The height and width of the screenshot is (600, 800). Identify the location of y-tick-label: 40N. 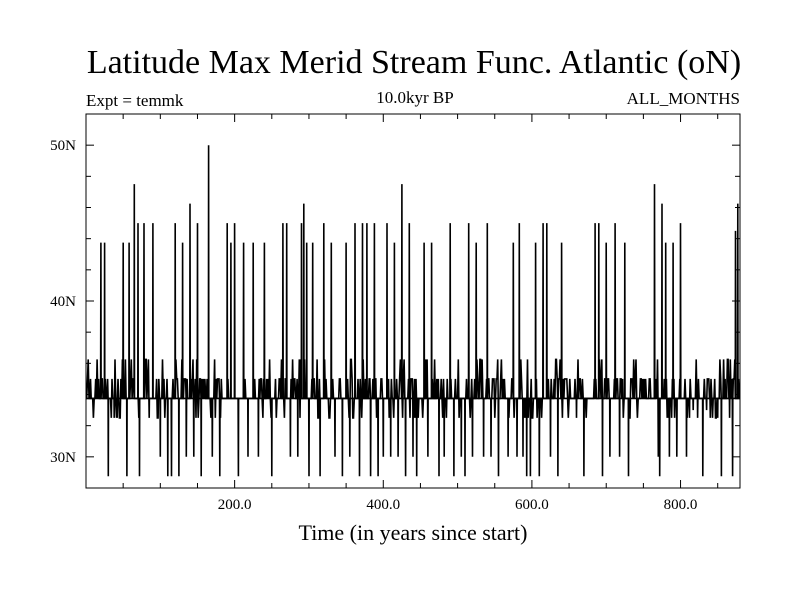
(63, 302).